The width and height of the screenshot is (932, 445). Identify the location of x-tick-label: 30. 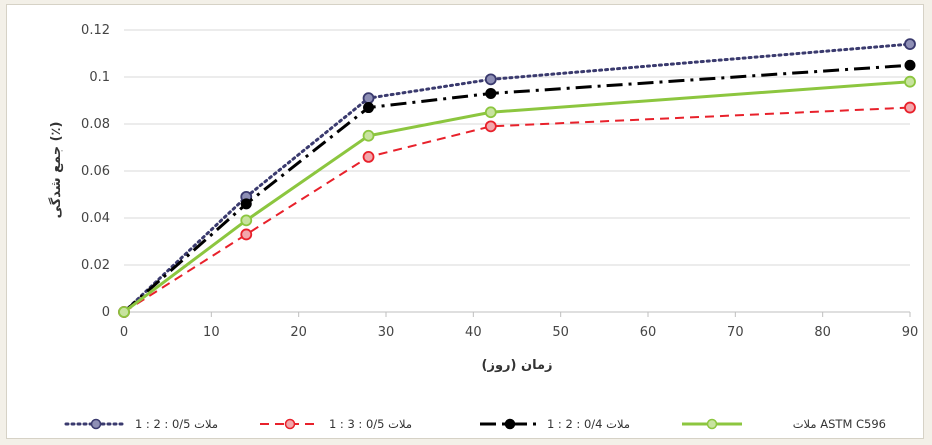
(386, 332).